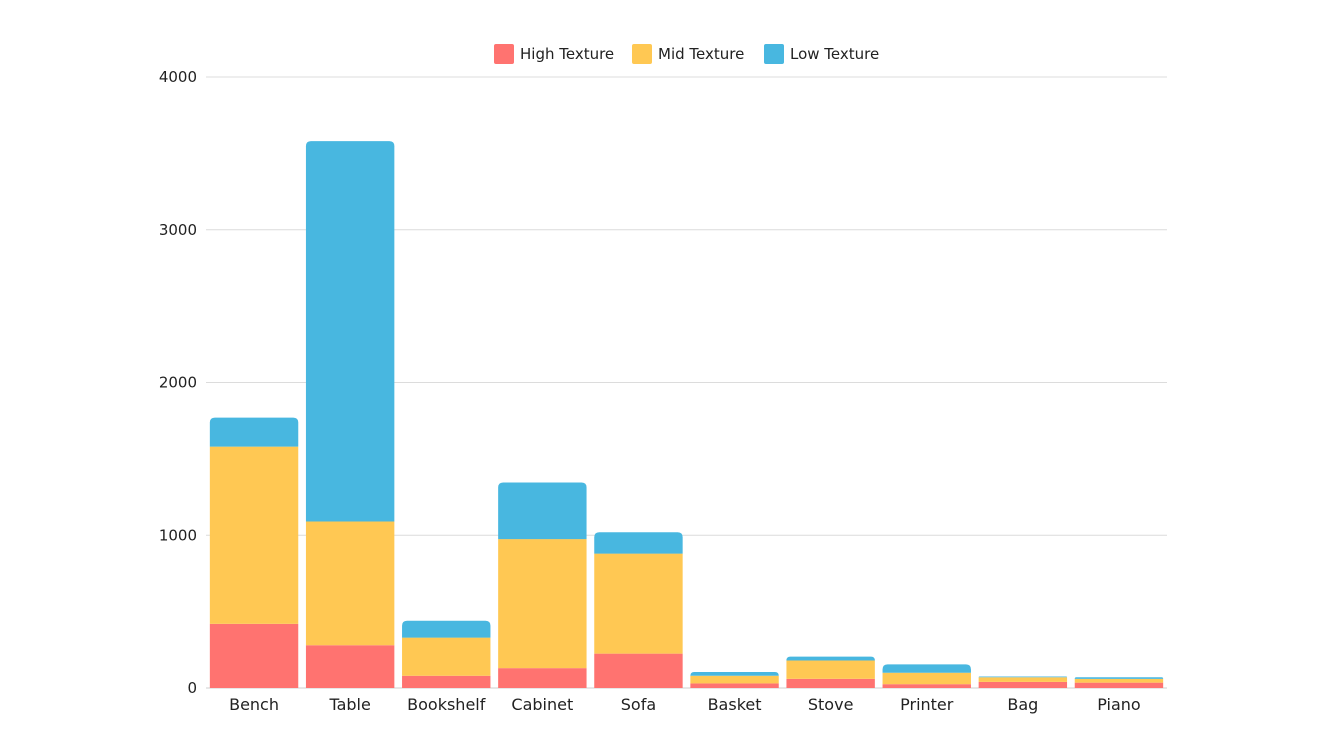 This screenshot has height=747, width=1329. What do you see at coordinates (542, 704) in the screenshot?
I see `x-tick-label: Cabinet` at bounding box center [542, 704].